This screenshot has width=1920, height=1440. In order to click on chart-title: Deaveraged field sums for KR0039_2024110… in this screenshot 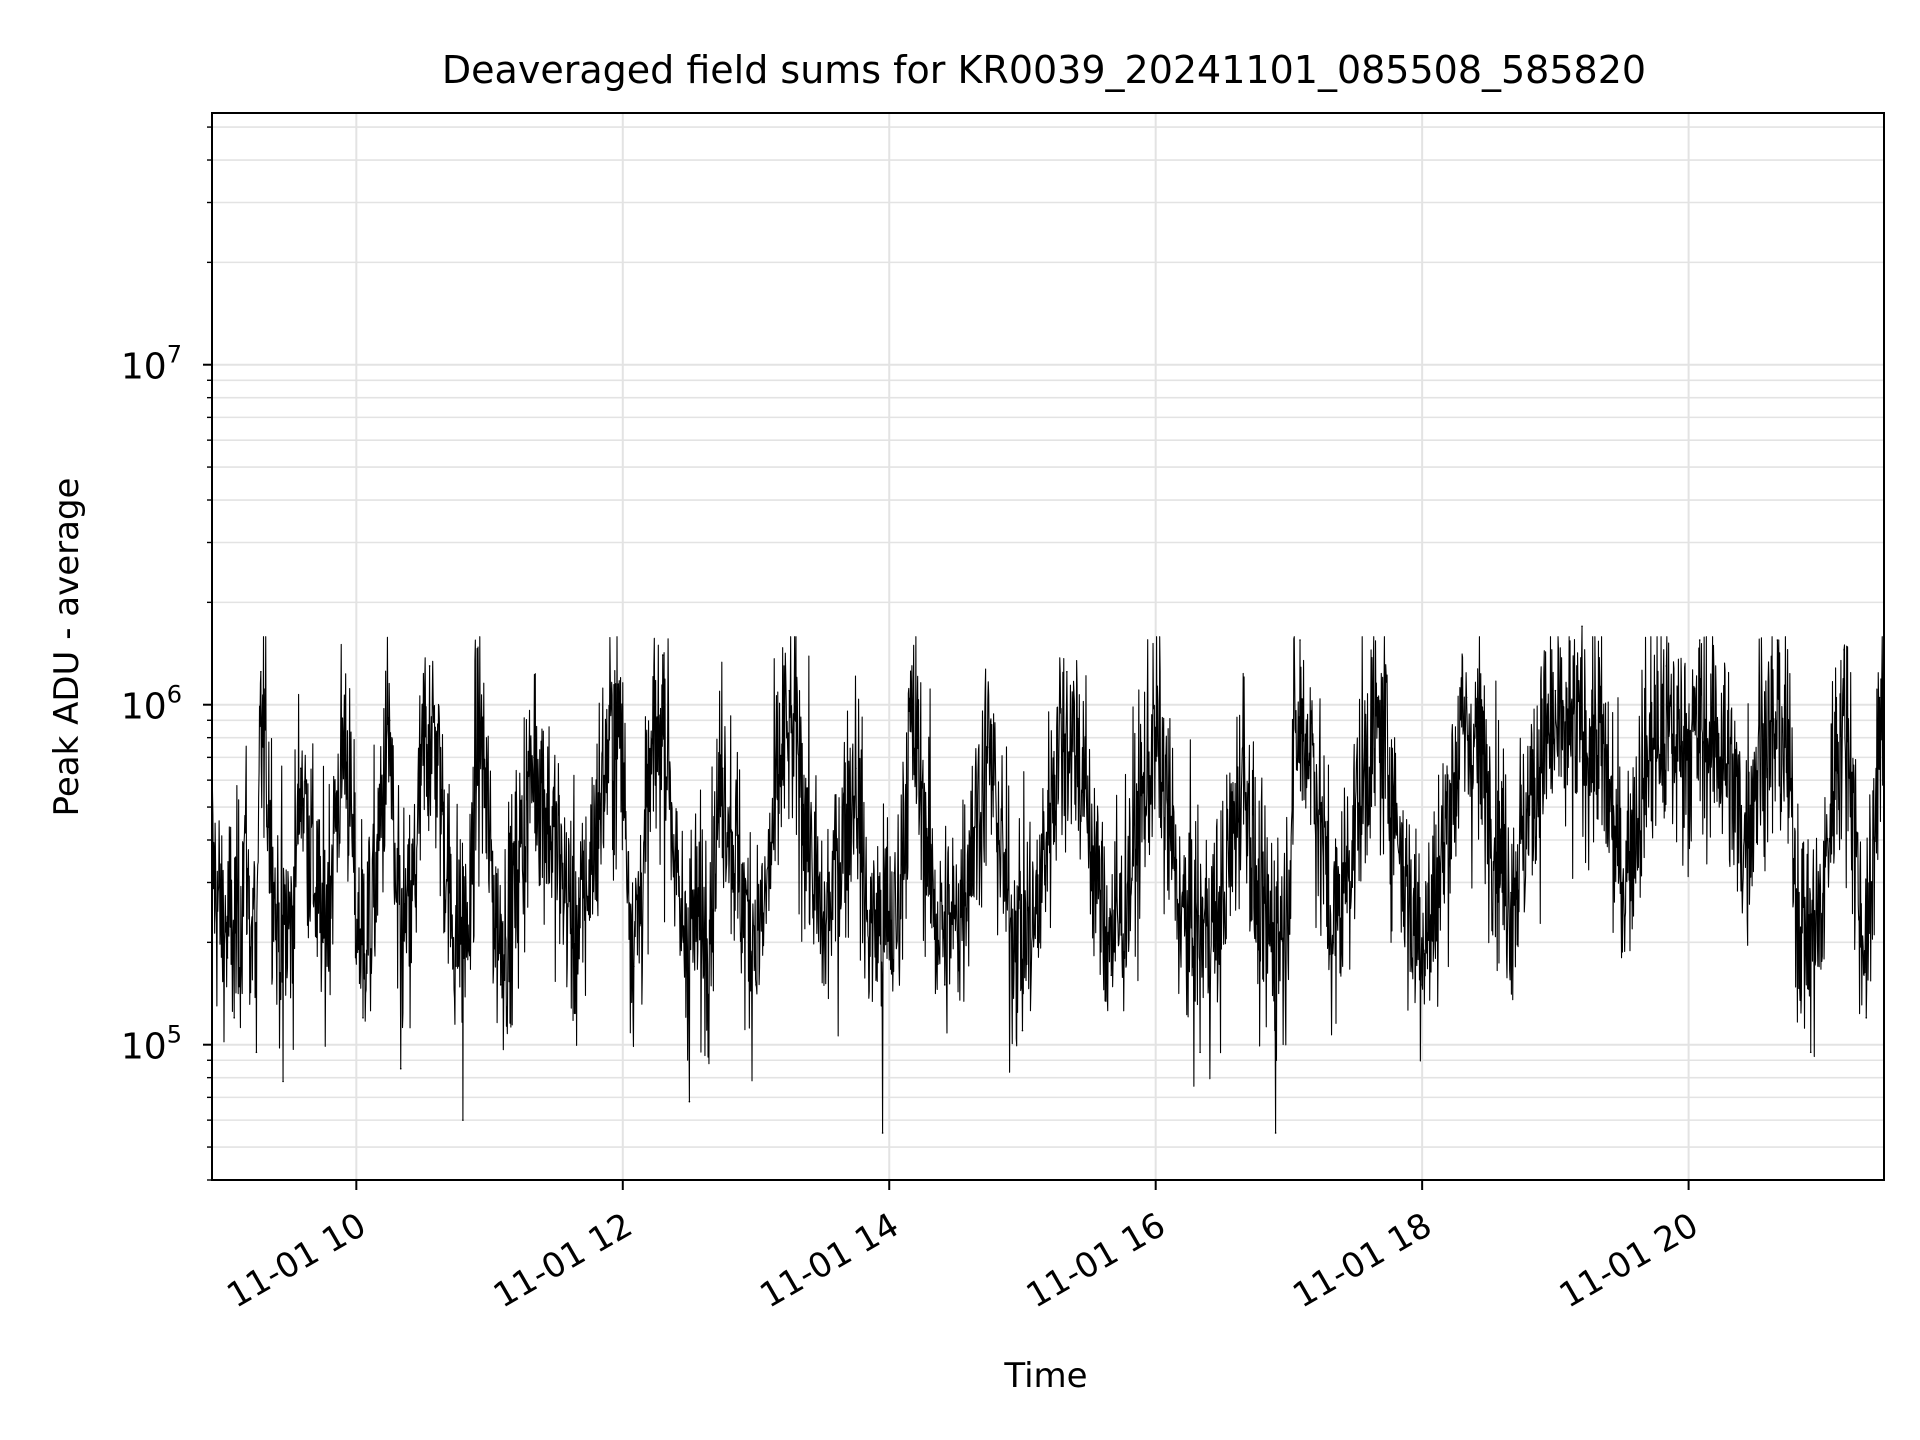, I will do `click(1044, 70)`.